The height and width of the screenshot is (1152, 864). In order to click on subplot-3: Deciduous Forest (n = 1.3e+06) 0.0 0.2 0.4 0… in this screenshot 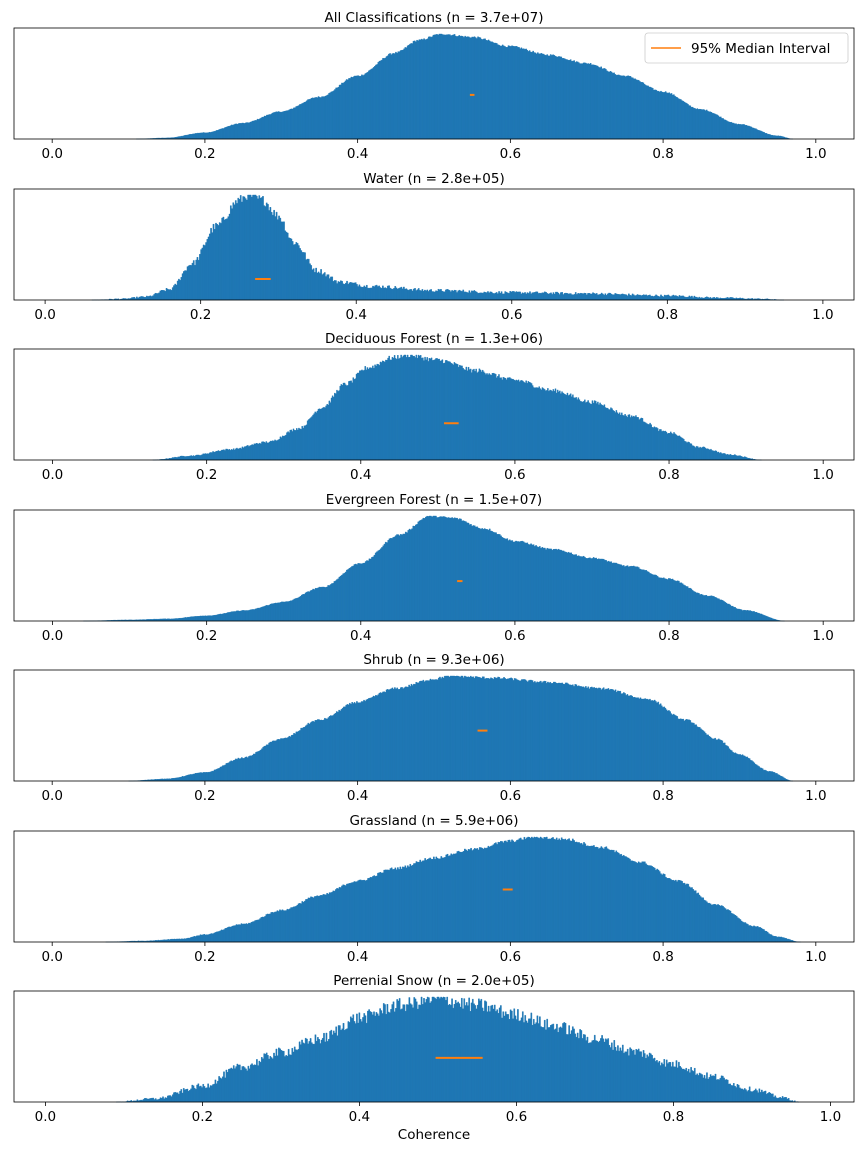, I will do `click(434, 407)`.